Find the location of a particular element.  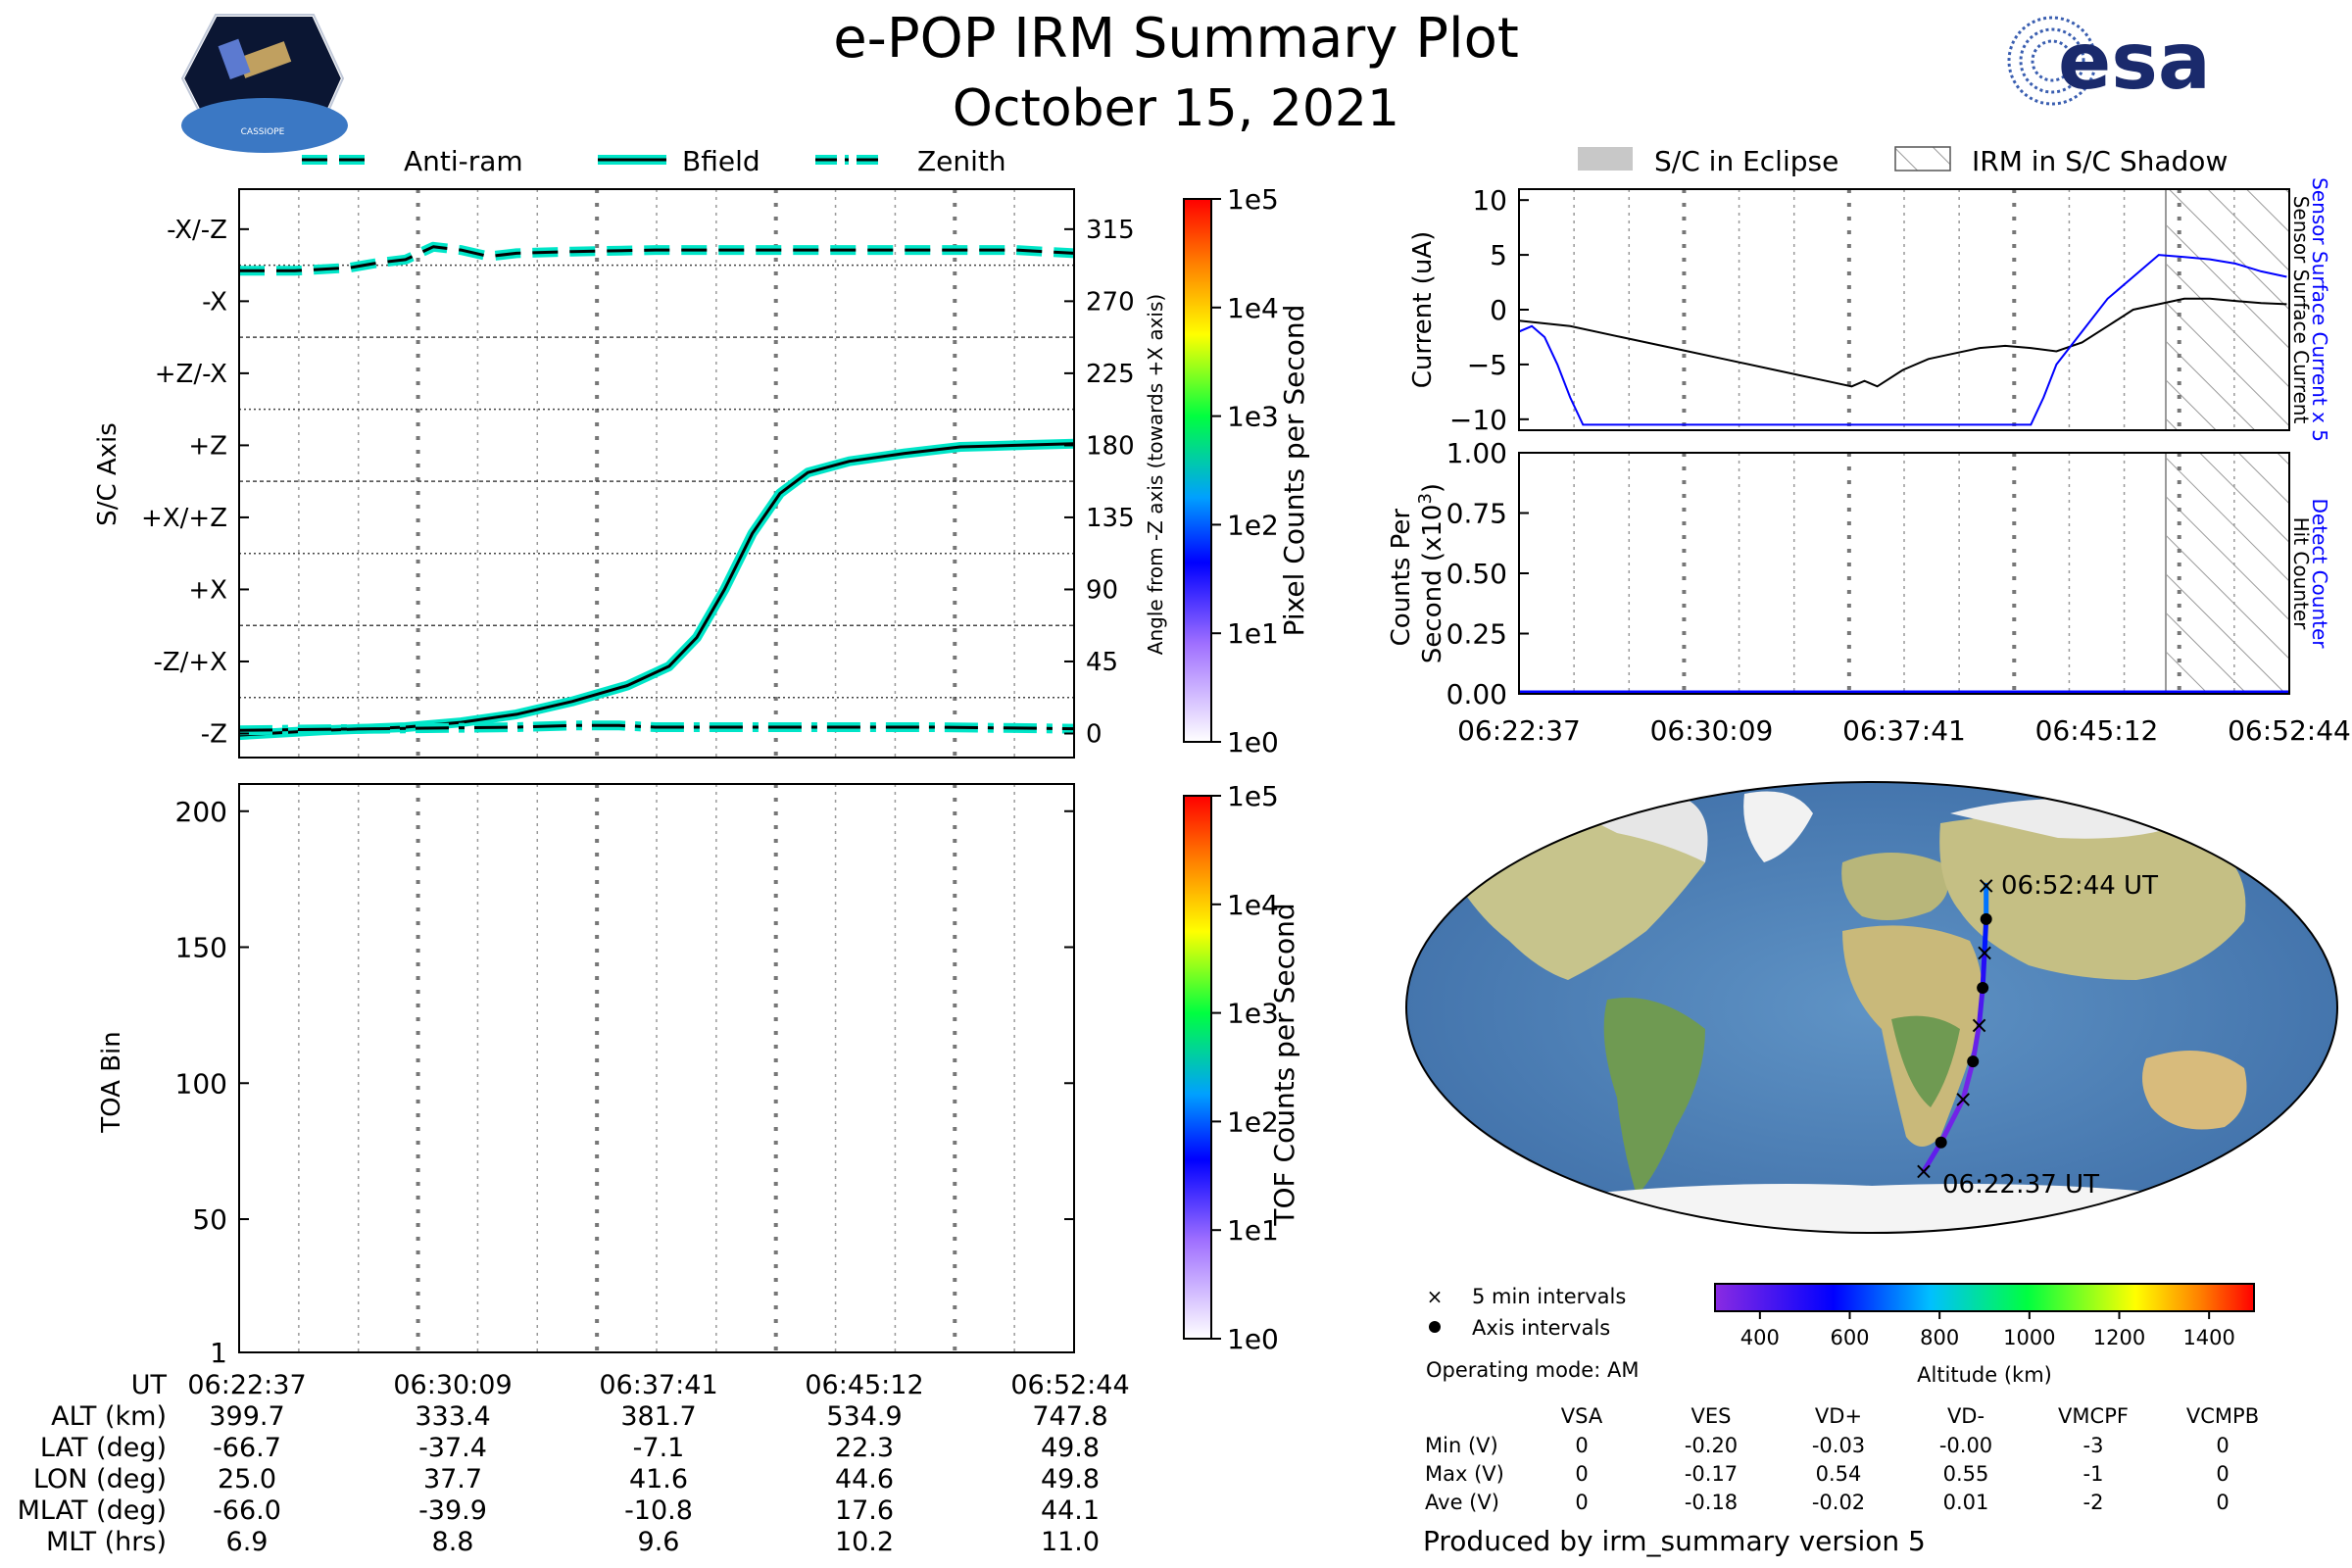

colorbar-tick-label: 1e0 is located at coordinates (1253, 1339).